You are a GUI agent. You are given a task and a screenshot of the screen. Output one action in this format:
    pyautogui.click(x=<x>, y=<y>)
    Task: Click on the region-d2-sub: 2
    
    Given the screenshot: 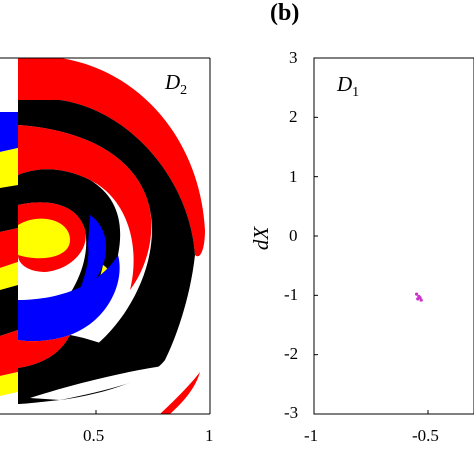 What is the action you would take?
    pyautogui.click(x=184, y=91)
    